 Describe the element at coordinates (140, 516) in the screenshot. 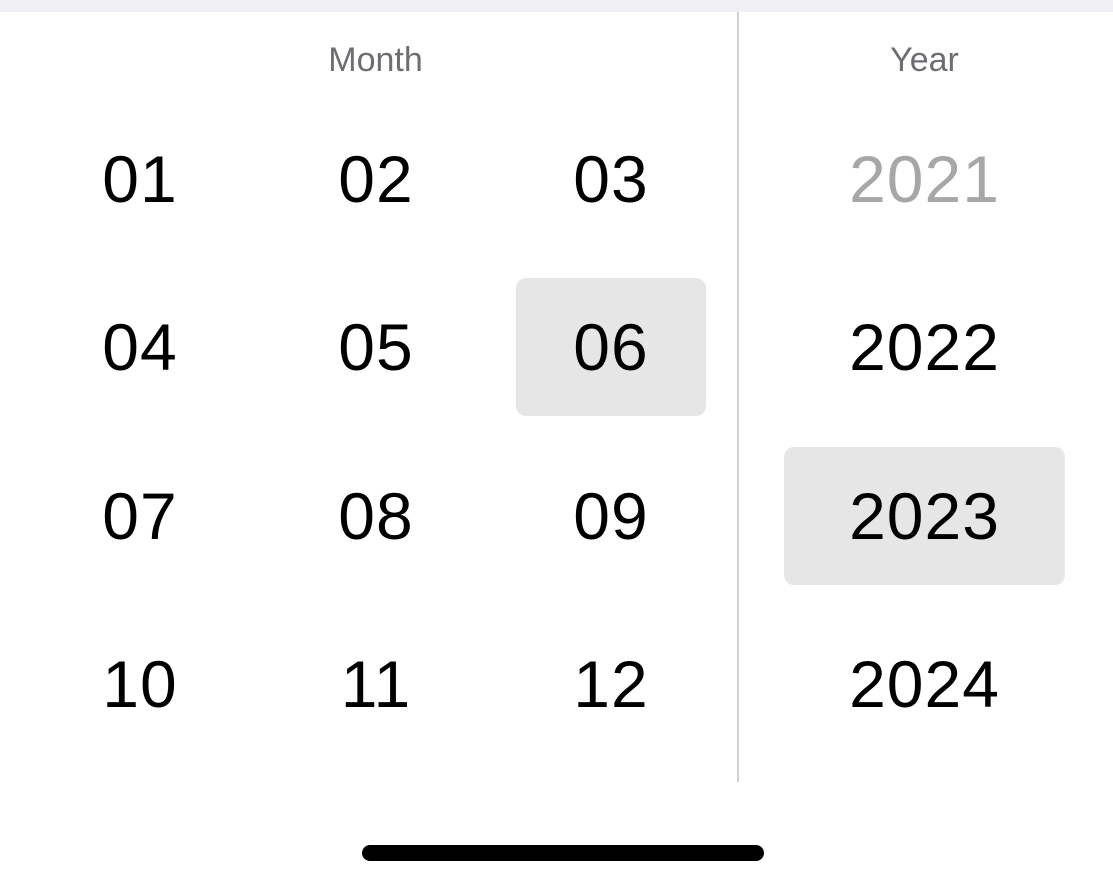

I see `month-option-07: 07` at that location.